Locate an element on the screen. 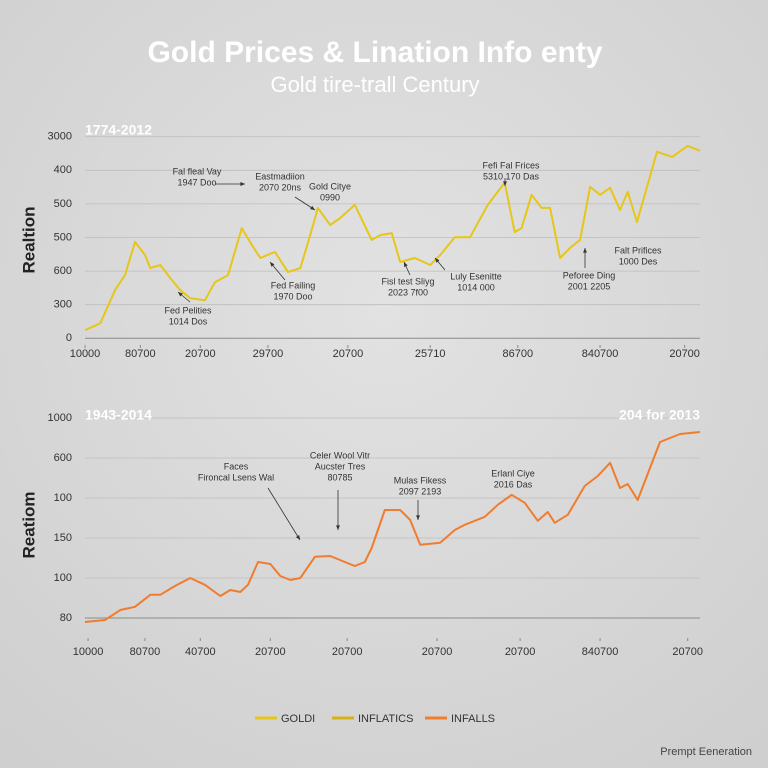  x-tick-label: 40700 is located at coordinates (200, 652).